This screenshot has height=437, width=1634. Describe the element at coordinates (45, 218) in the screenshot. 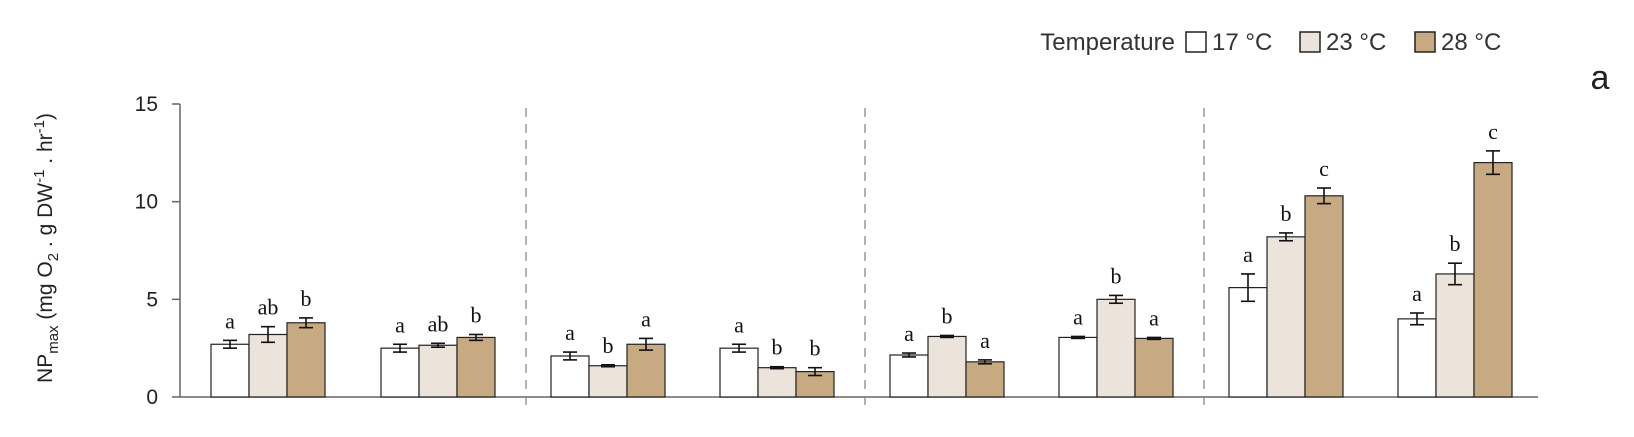

I see `y-axis-label-part2: . g DW` at that location.